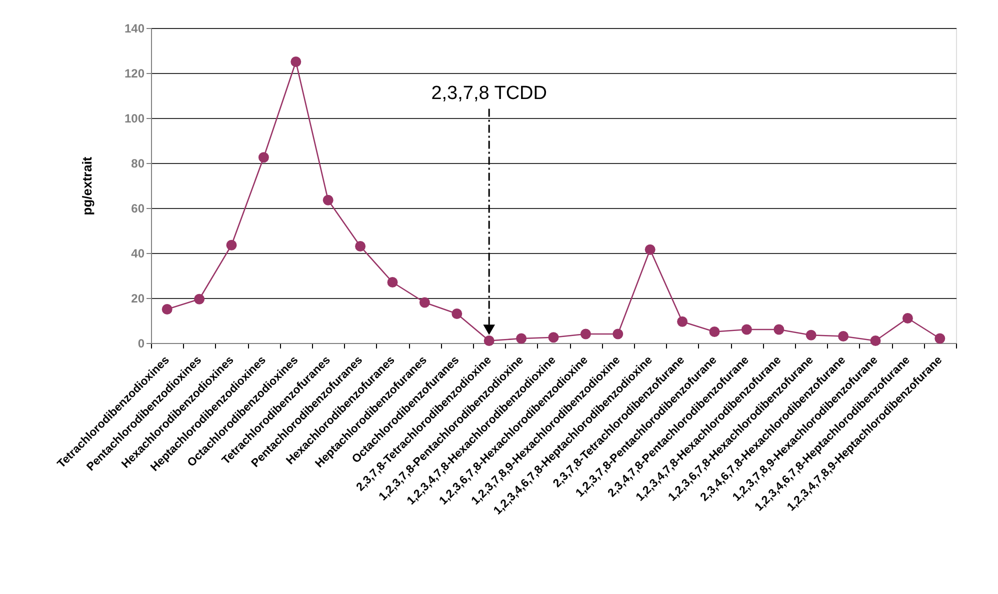  Describe the element at coordinates (134, 119) in the screenshot. I see `y-tick-label: 100` at that location.